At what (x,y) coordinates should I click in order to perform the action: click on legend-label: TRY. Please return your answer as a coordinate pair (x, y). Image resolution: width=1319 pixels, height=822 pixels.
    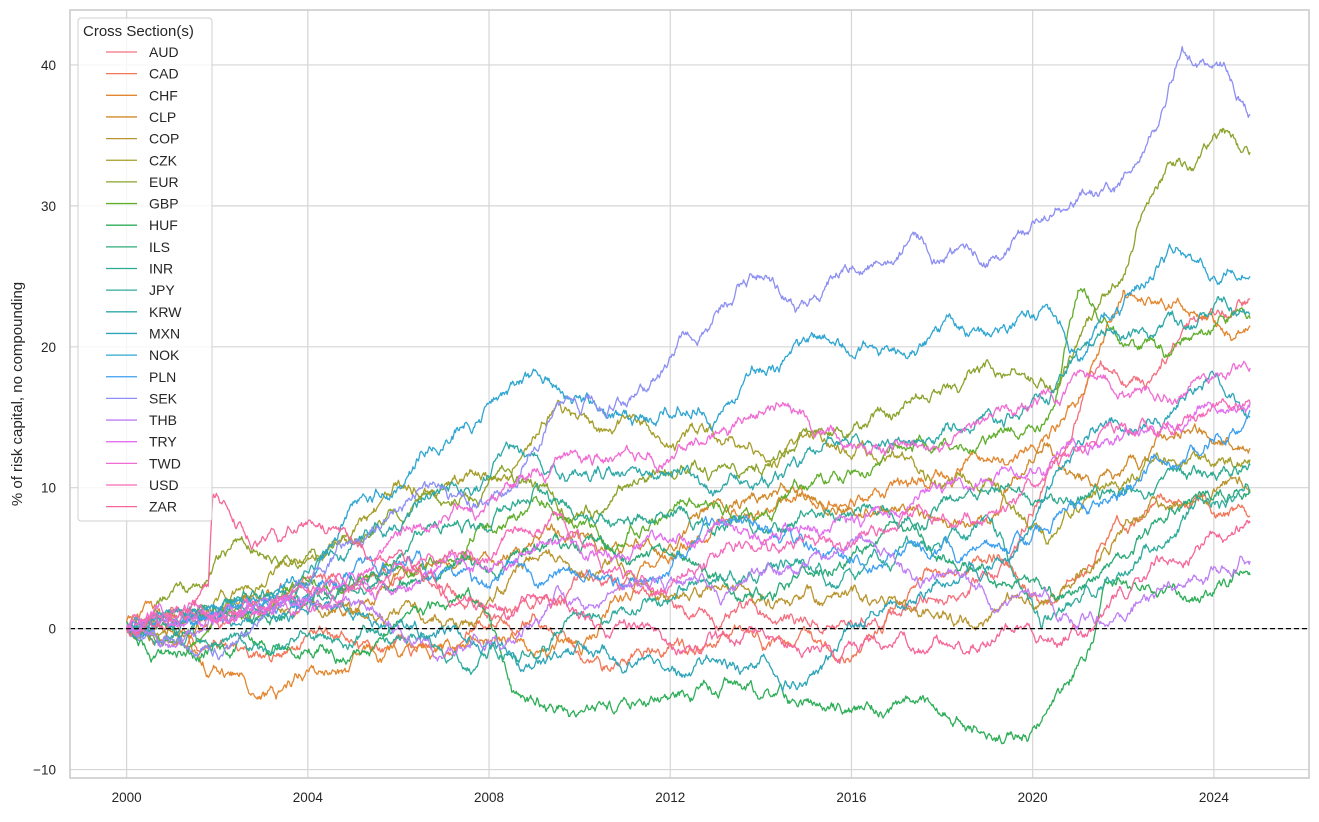
    Looking at the image, I should click on (163, 442).